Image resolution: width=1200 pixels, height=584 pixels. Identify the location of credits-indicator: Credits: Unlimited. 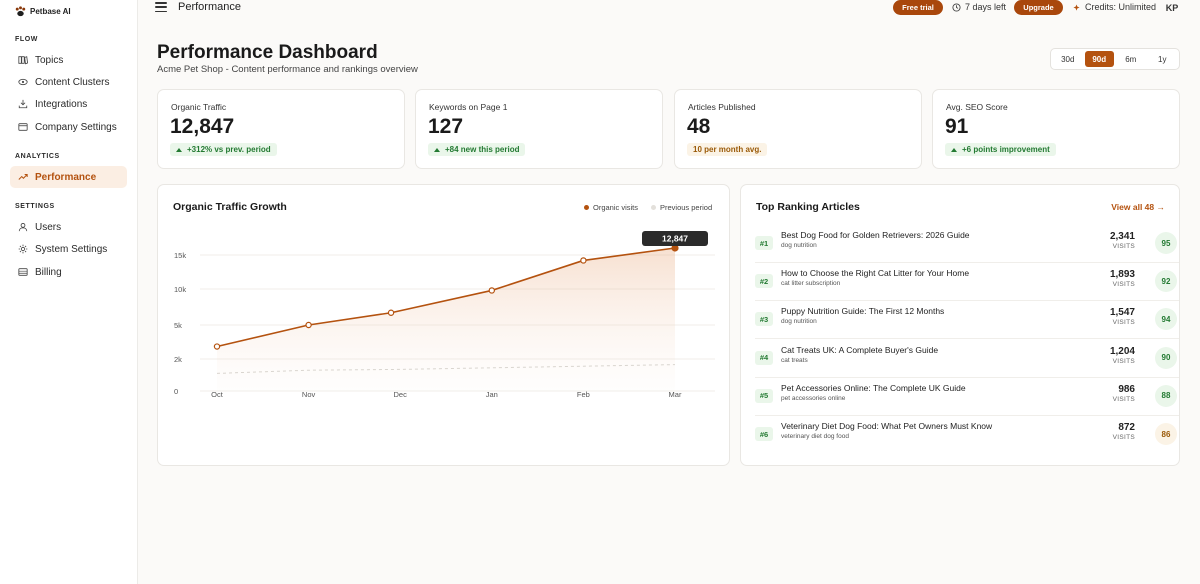
(1114, 7).